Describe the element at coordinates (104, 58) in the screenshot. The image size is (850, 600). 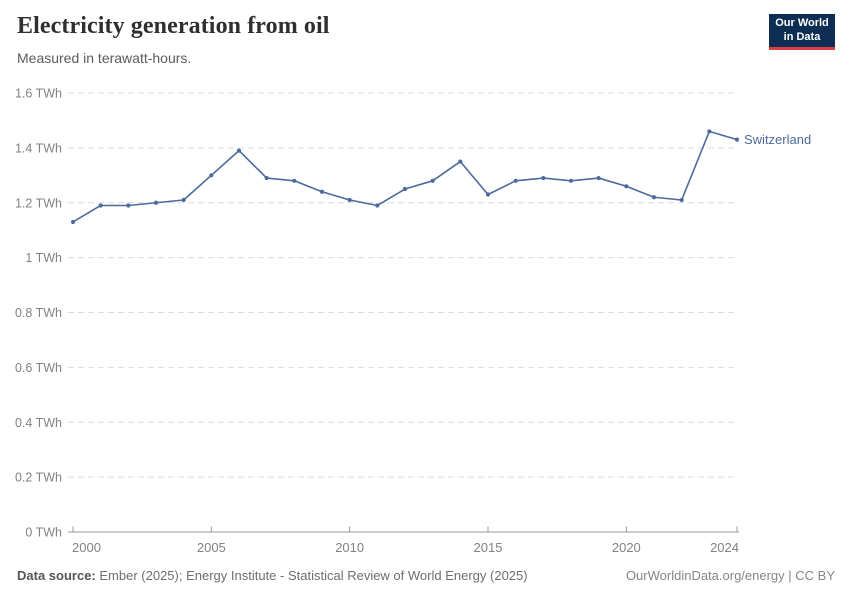
I see `chart-subtitle: Measured in terawatt-hours.` at that location.